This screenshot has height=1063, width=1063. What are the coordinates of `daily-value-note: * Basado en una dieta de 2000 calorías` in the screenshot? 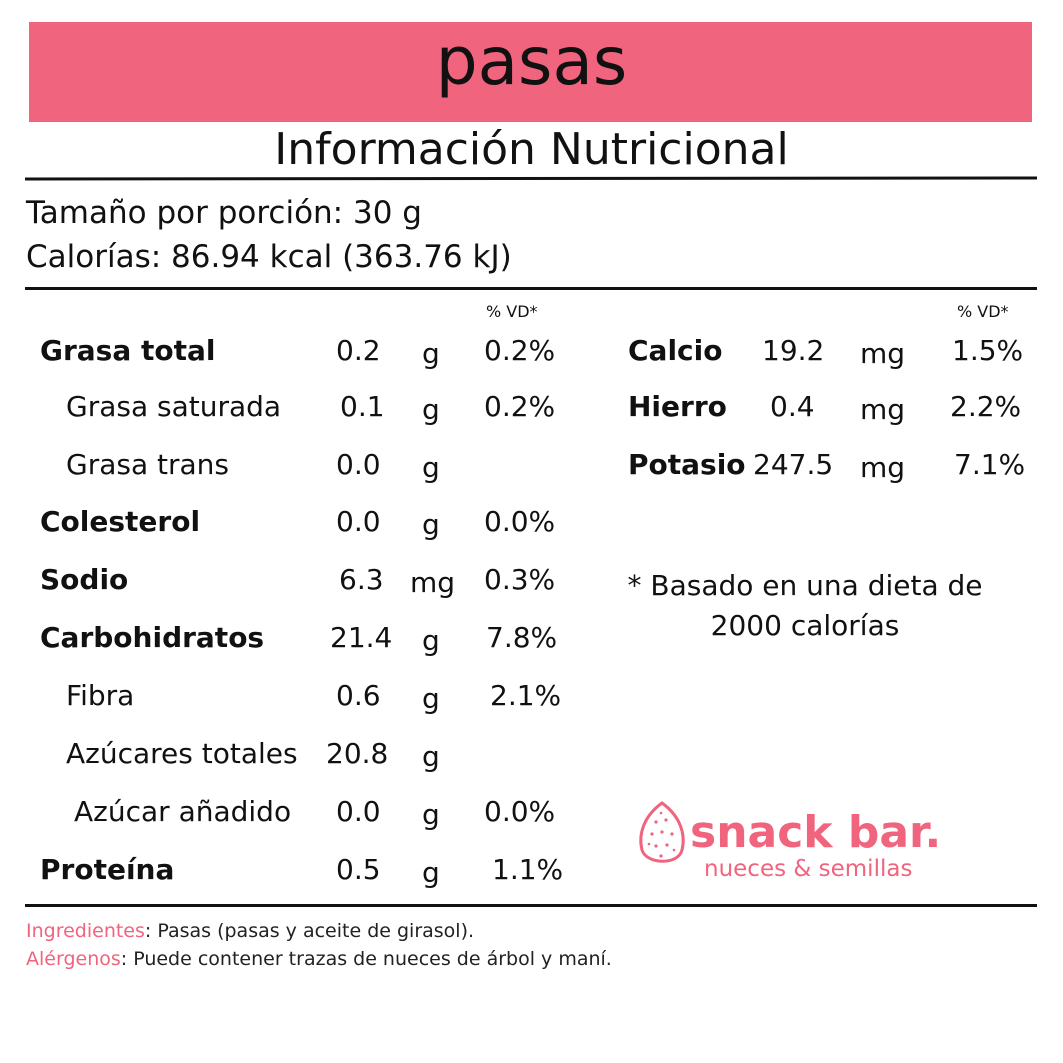 It's located at (805, 605).